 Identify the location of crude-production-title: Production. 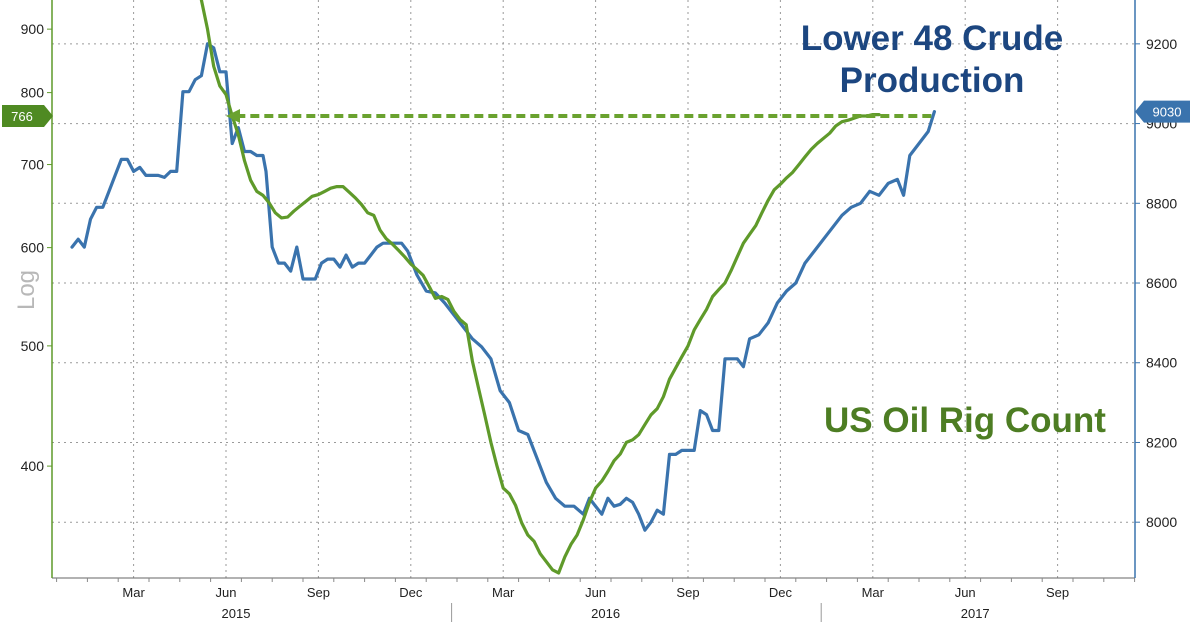
(932, 80).